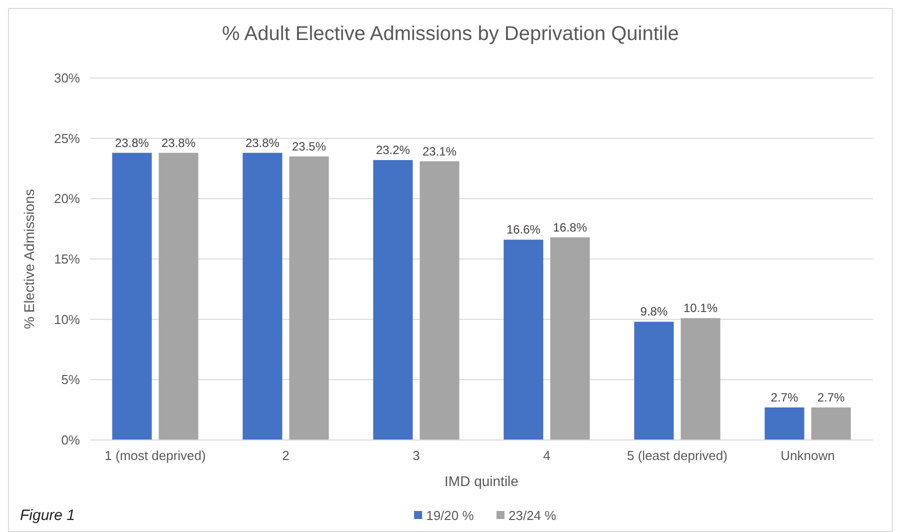  I want to click on legend-label: 19/20 %, so click(450, 515).